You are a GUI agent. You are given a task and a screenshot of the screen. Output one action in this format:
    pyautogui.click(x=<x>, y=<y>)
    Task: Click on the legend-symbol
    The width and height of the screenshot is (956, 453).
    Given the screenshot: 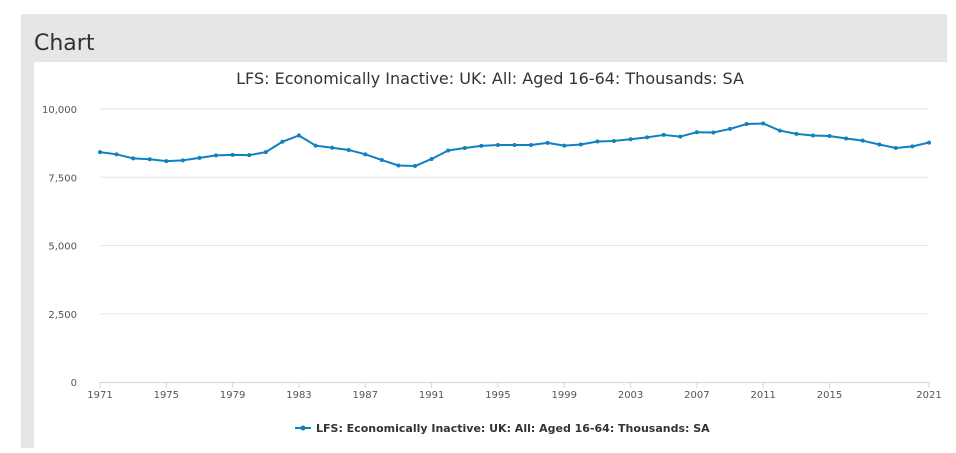 What is the action you would take?
    pyautogui.click(x=303, y=428)
    